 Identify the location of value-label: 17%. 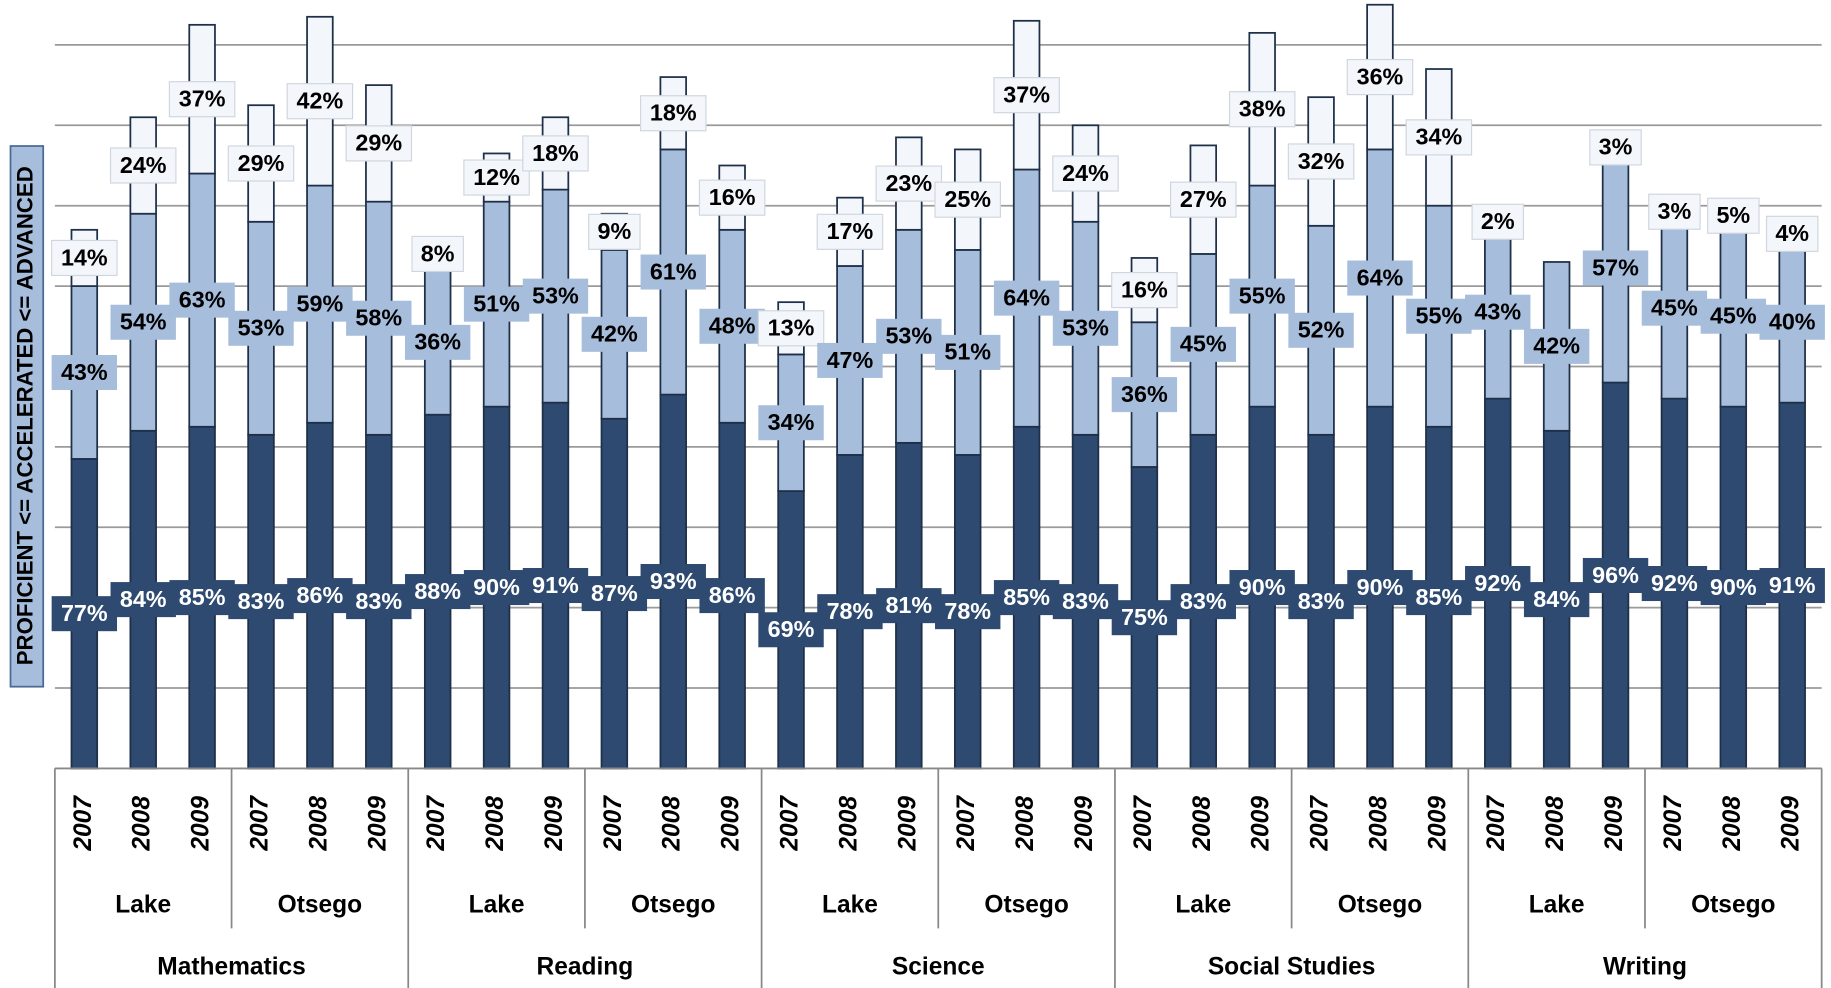
(850, 231).